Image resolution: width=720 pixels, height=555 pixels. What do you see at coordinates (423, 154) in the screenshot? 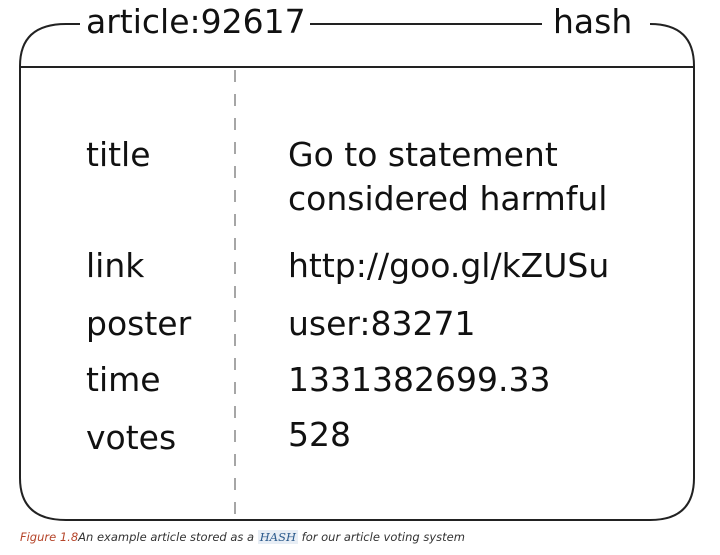
I see `field-value-title-line1: Go to statement` at bounding box center [423, 154].